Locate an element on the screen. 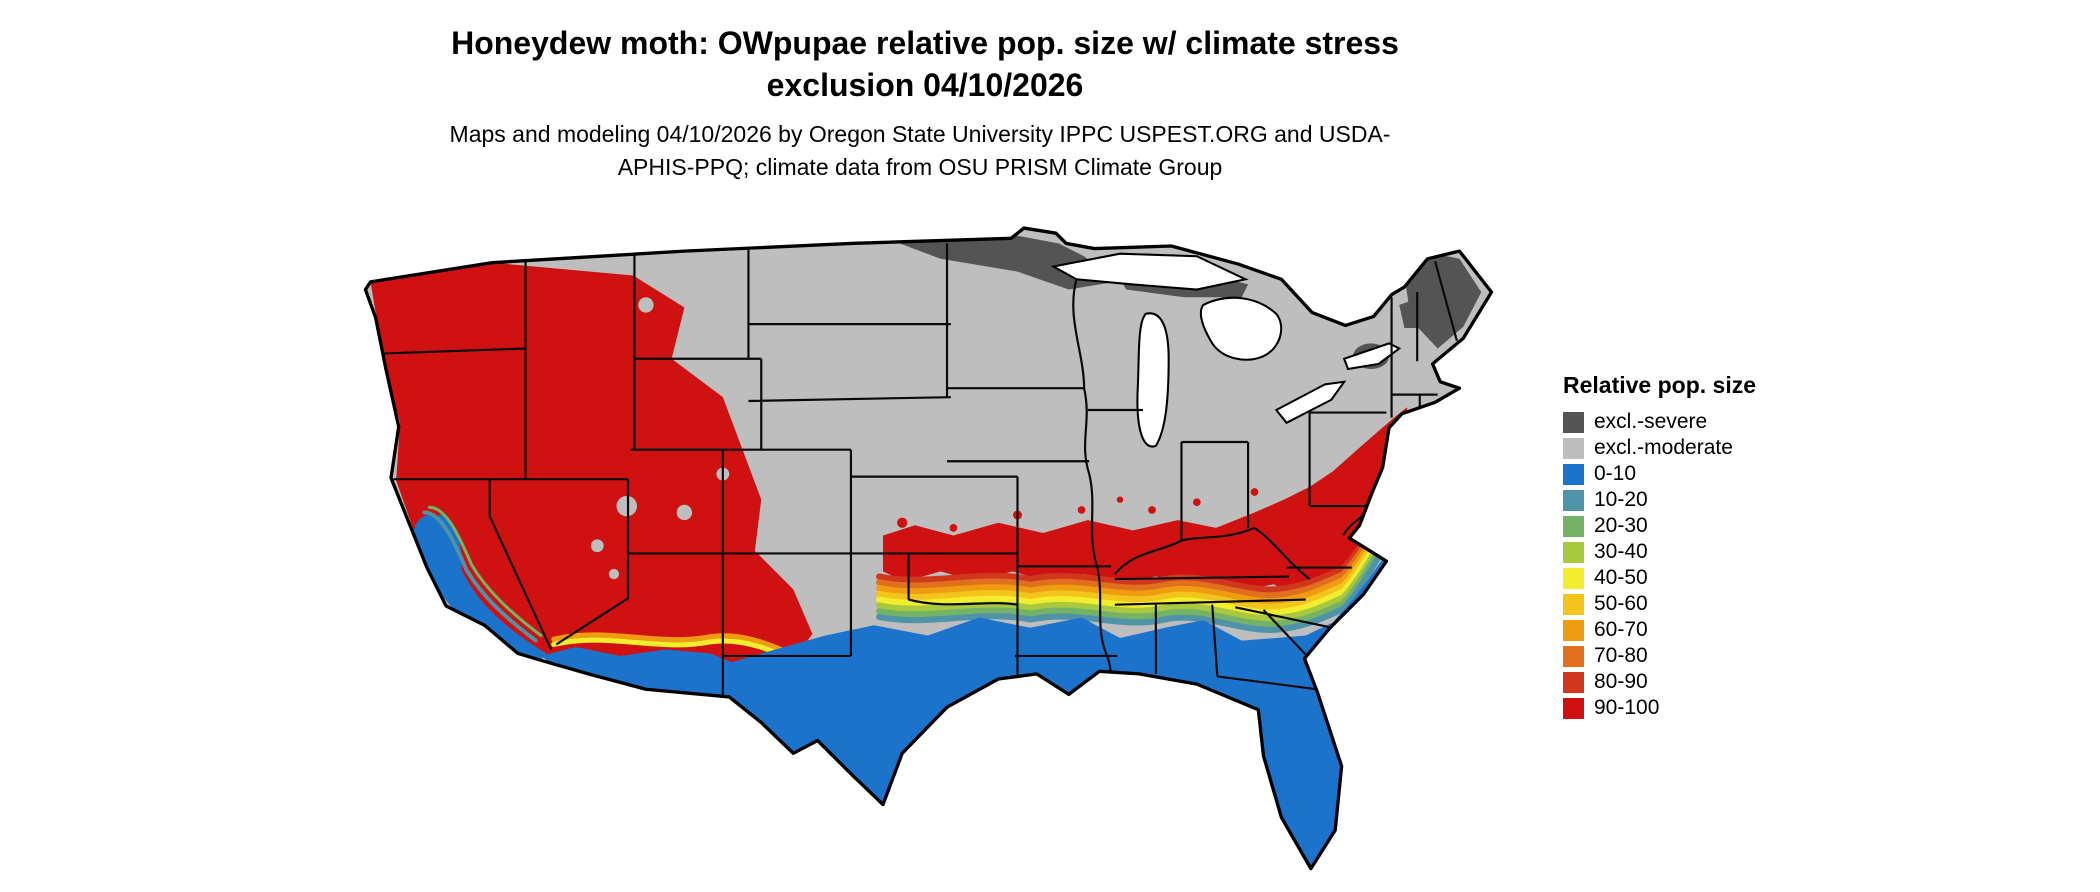  legend-label: 10-20 is located at coordinates (1621, 499).